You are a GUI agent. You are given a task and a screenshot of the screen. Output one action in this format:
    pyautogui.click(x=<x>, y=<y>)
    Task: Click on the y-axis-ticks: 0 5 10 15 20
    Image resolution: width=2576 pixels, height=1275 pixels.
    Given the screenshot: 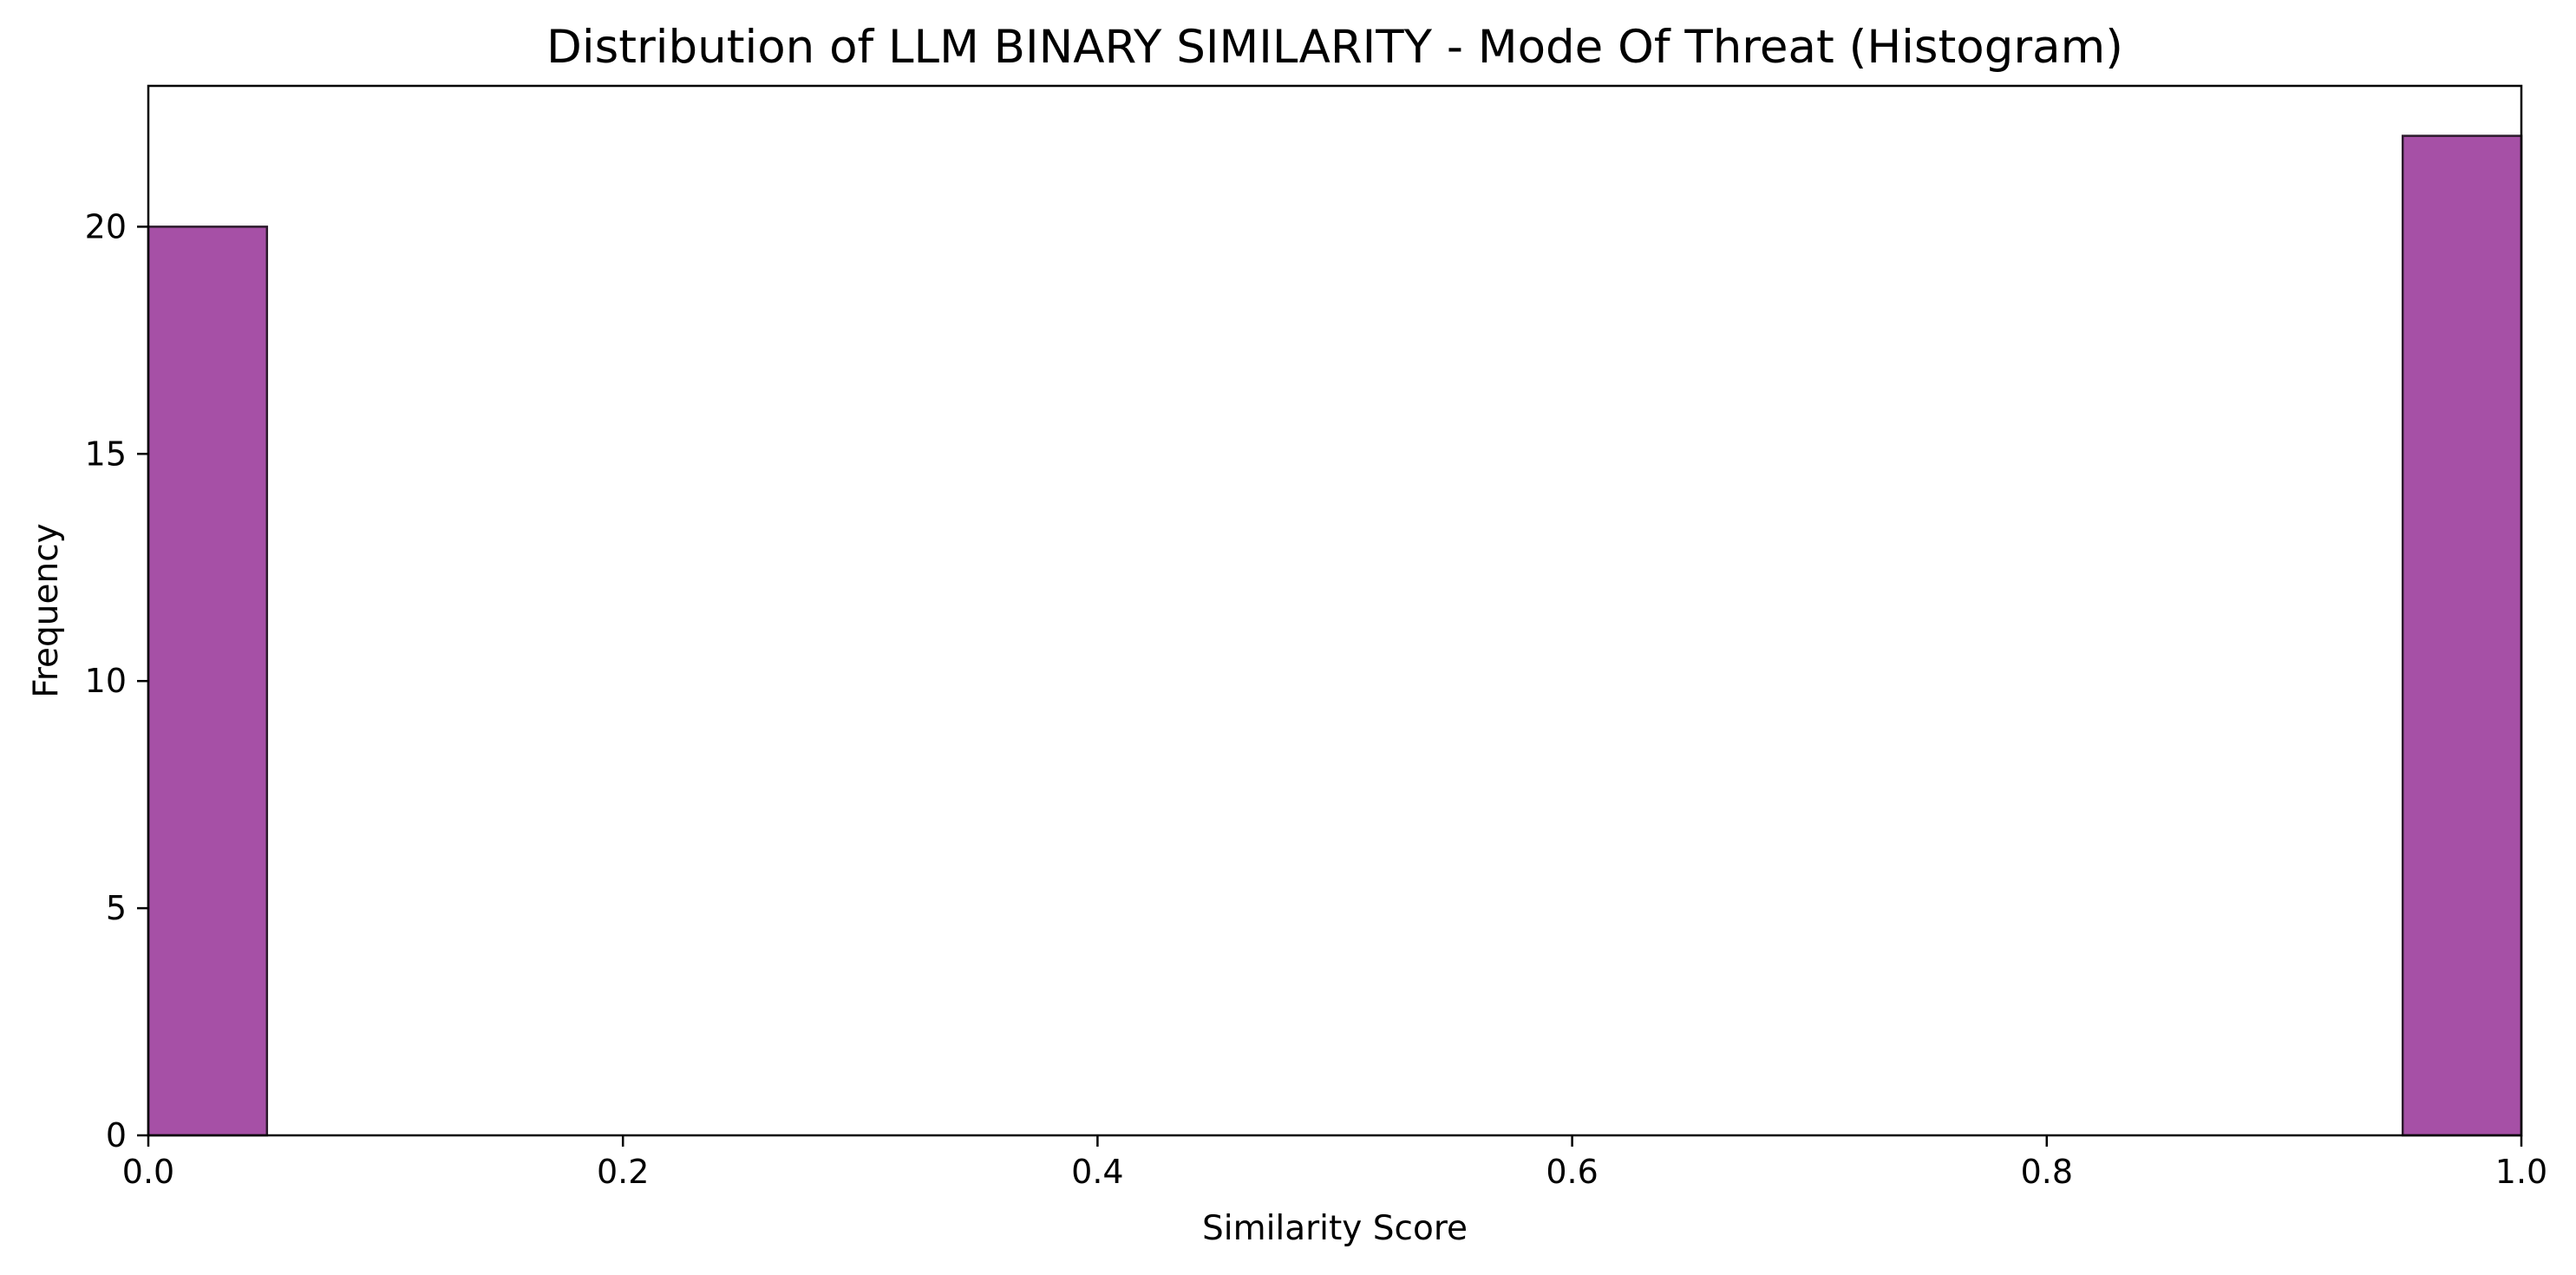 What is the action you would take?
    pyautogui.click(x=116, y=680)
    